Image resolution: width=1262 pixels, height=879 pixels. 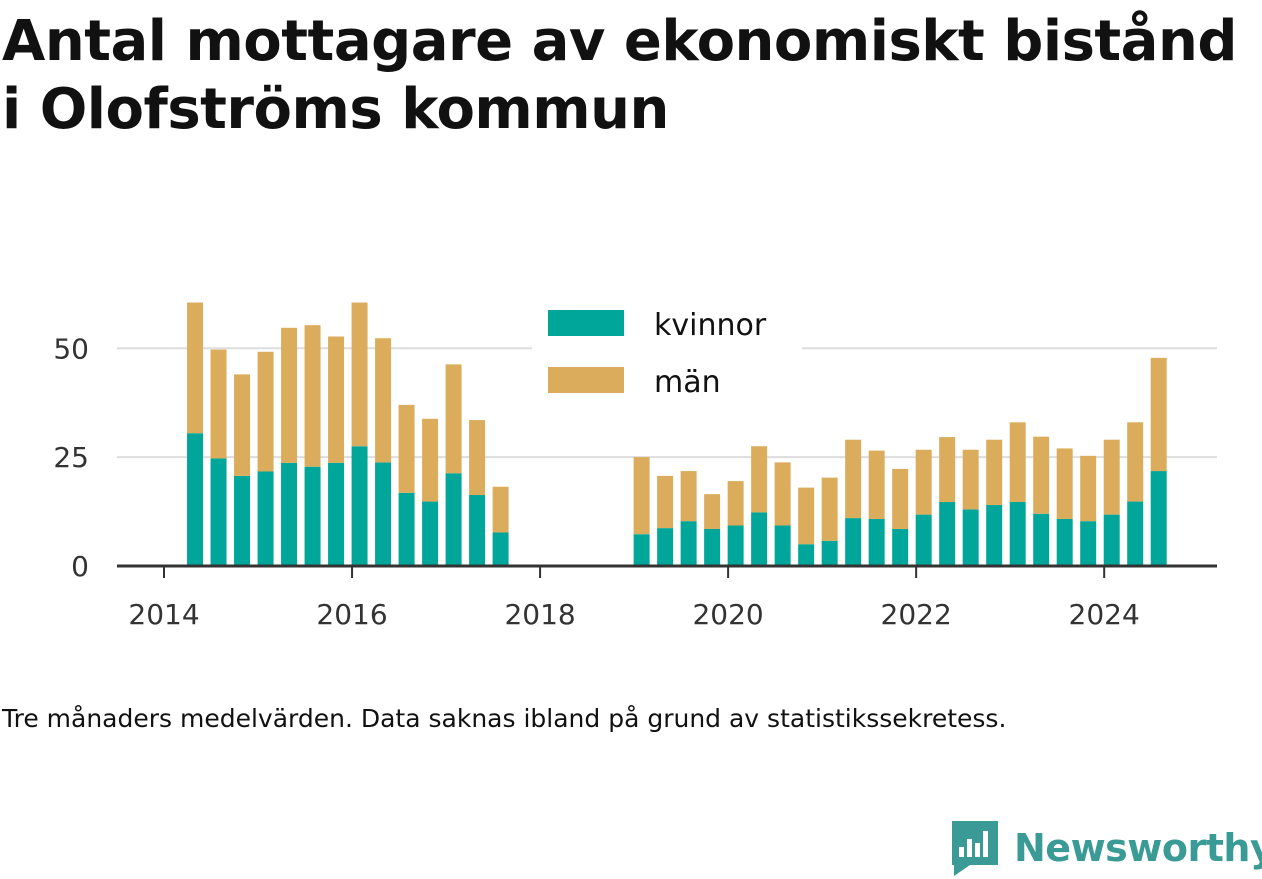 I want to click on legend: kvinnor män, so click(x=667, y=355).